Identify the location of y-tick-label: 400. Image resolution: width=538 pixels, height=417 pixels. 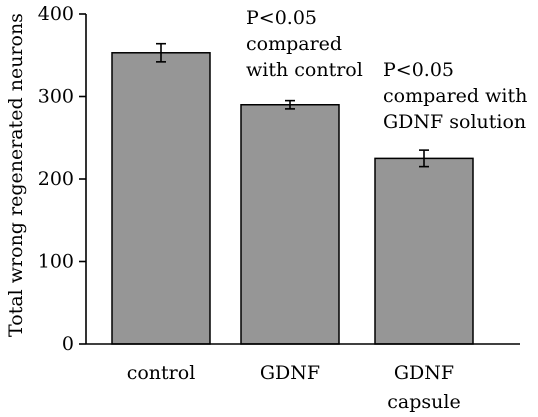
(56, 14).